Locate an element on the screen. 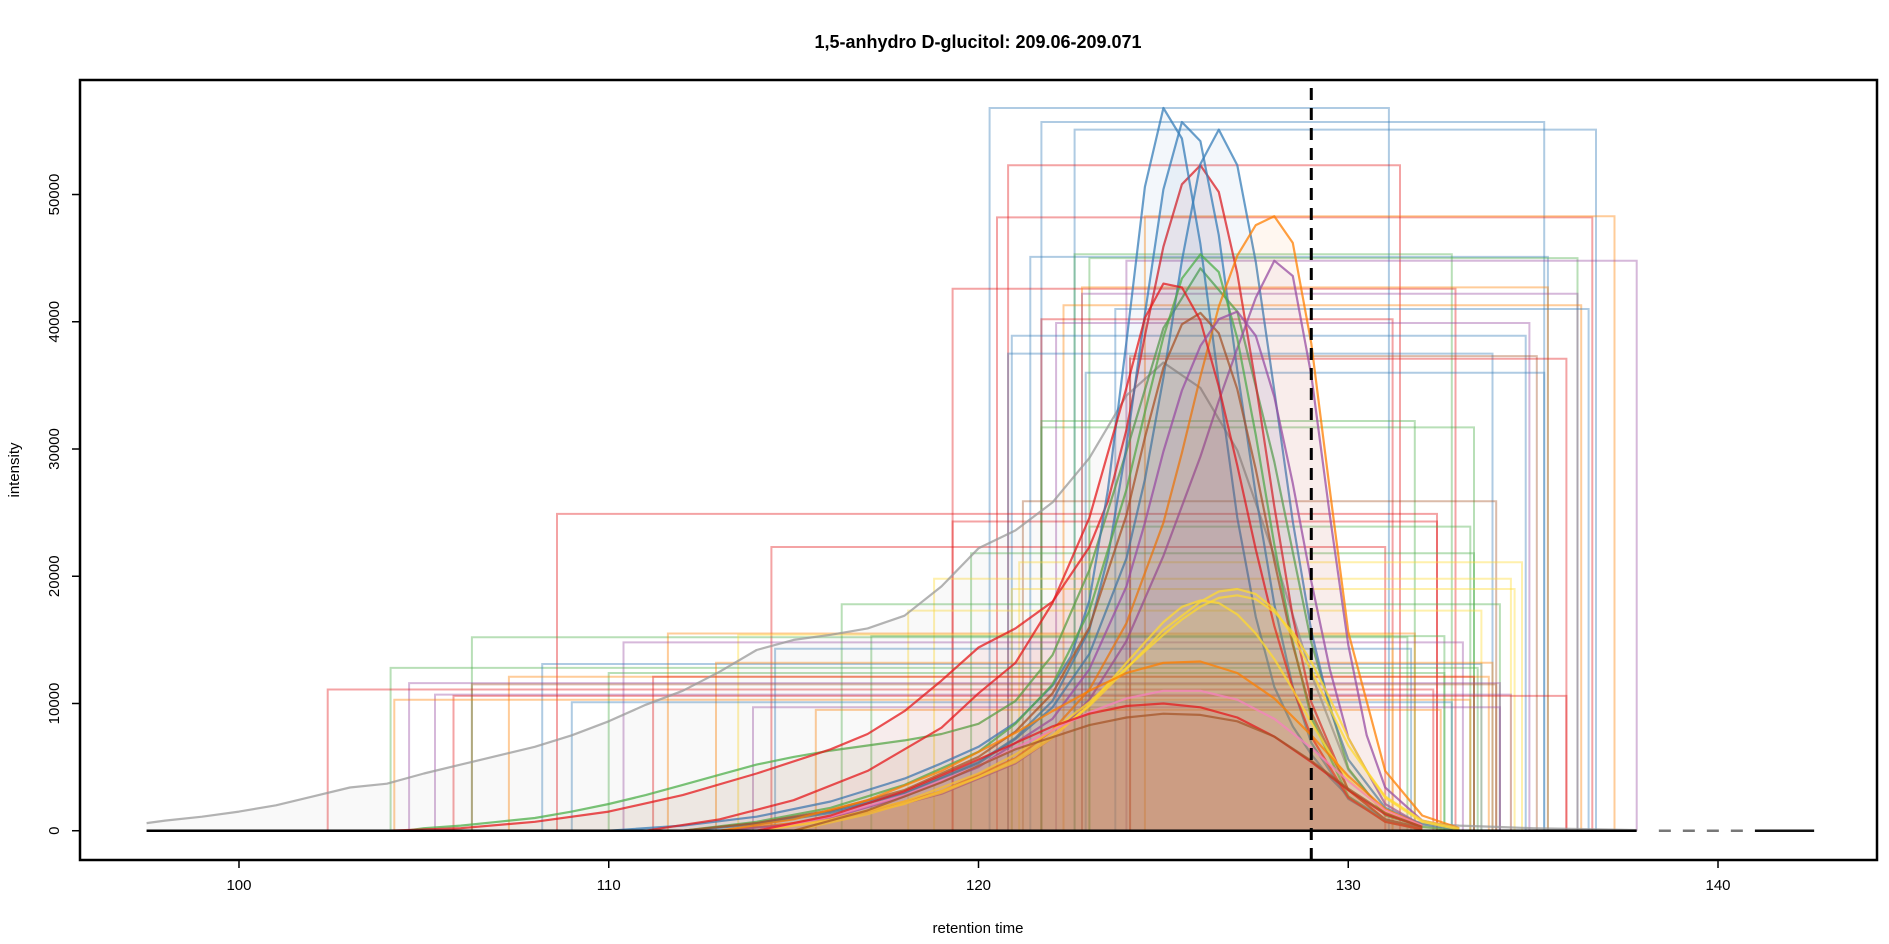 The width and height of the screenshot is (1889, 944). x-axis-label: retention time is located at coordinates (978, 928).